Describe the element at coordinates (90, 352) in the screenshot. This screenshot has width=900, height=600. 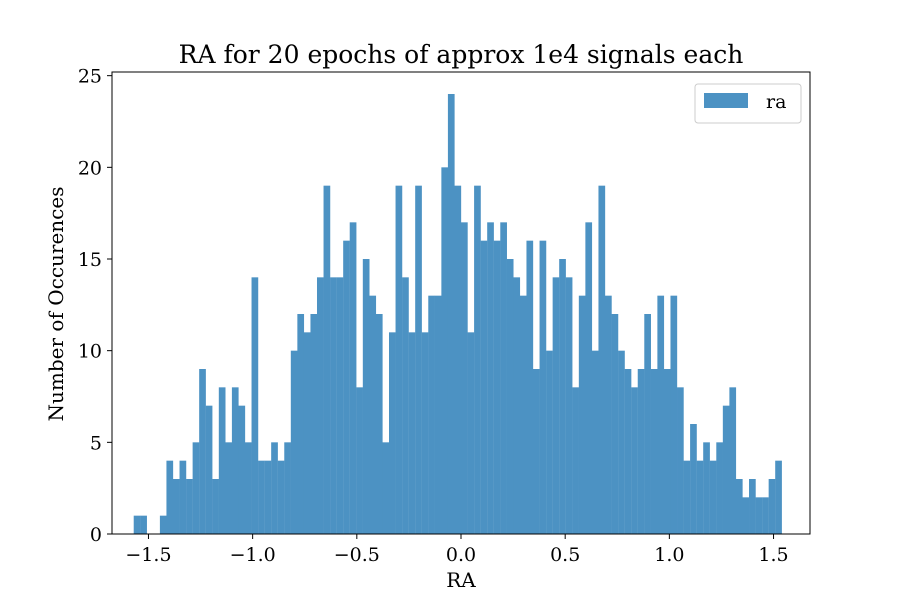
I see `y-tick-label: 10` at that location.